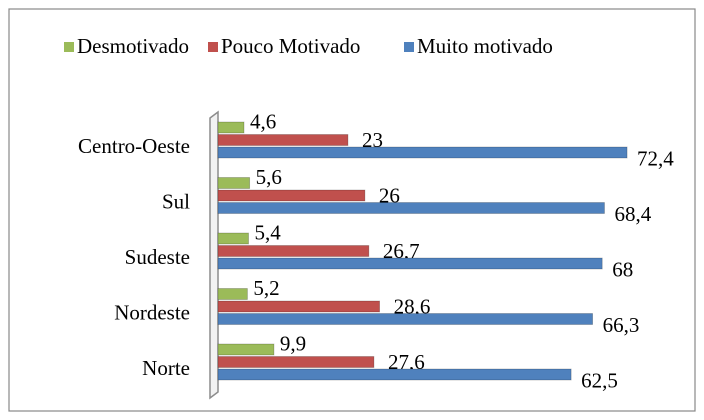 Image resolution: width=704 pixels, height=420 pixels. Describe the element at coordinates (621, 325) in the screenshot. I see `data-label: 66,3` at that location.